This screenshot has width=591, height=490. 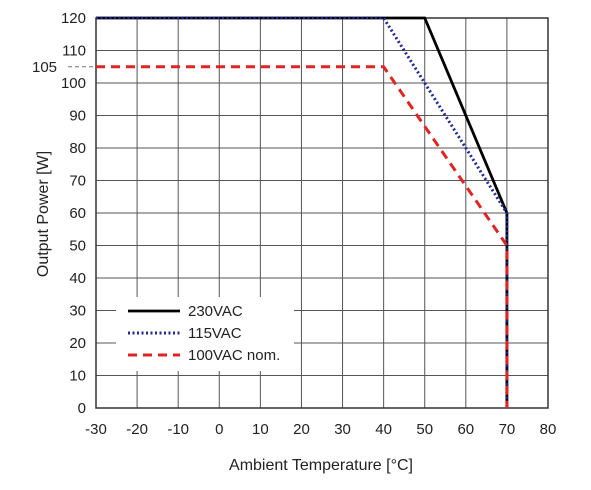 I want to click on y-tick-label: 0, so click(x=82, y=408).